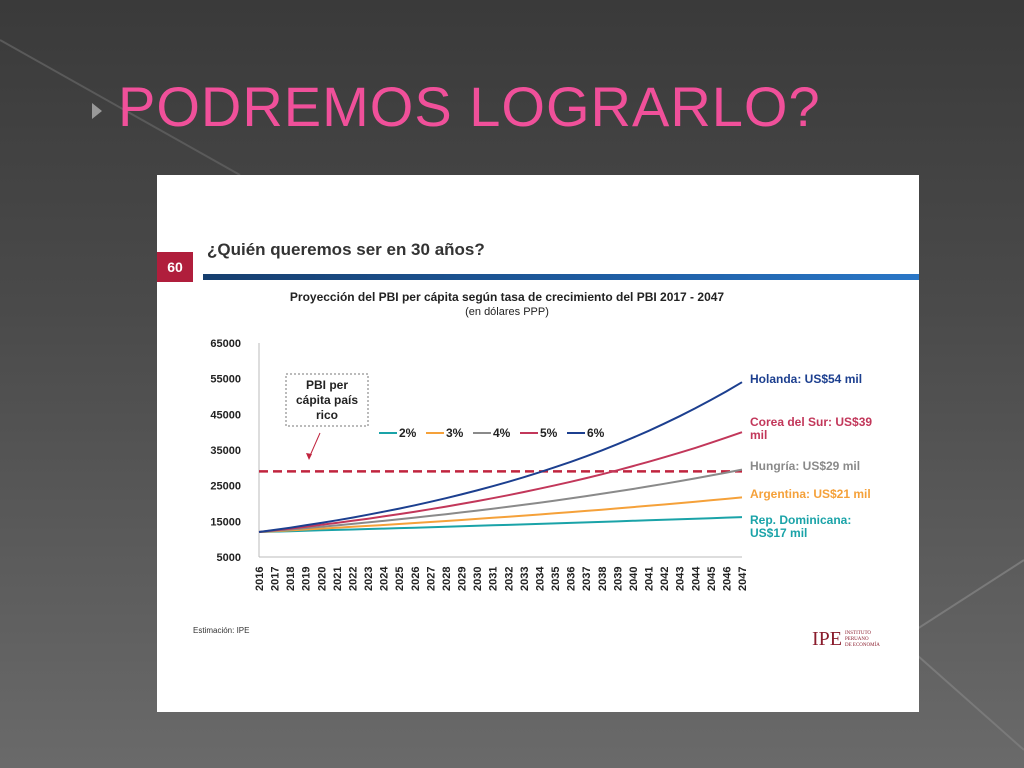 The width and height of the screenshot is (1024, 768). What do you see at coordinates (291, 579) in the screenshot?
I see `x-tick-label: 2018` at bounding box center [291, 579].